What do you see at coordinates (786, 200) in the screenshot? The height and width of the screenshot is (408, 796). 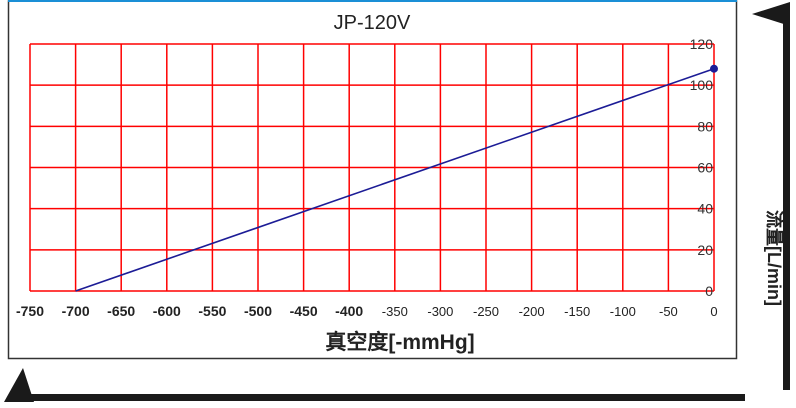 I see `right-arrow-shaft` at bounding box center [786, 200].